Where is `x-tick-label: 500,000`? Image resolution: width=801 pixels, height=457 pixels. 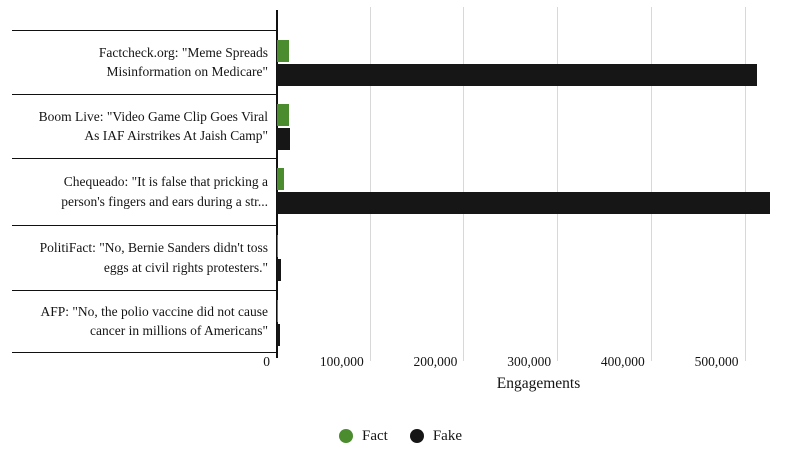 x-tick-label: 500,000 is located at coordinates (716, 361).